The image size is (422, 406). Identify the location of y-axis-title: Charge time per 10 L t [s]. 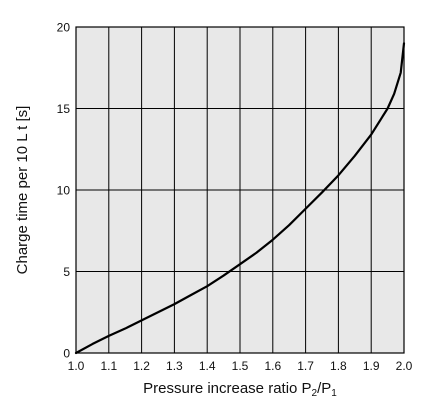
(22, 190).